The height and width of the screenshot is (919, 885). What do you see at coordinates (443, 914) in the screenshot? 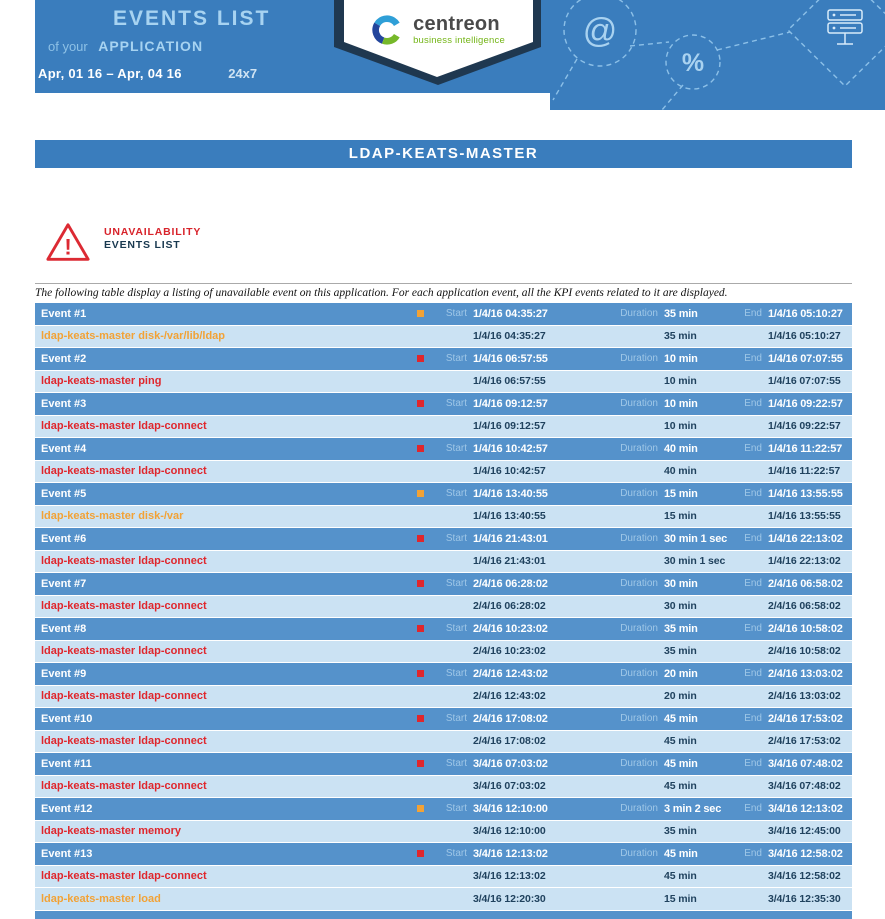
I see `next-event-row-partial` at bounding box center [443, 914].